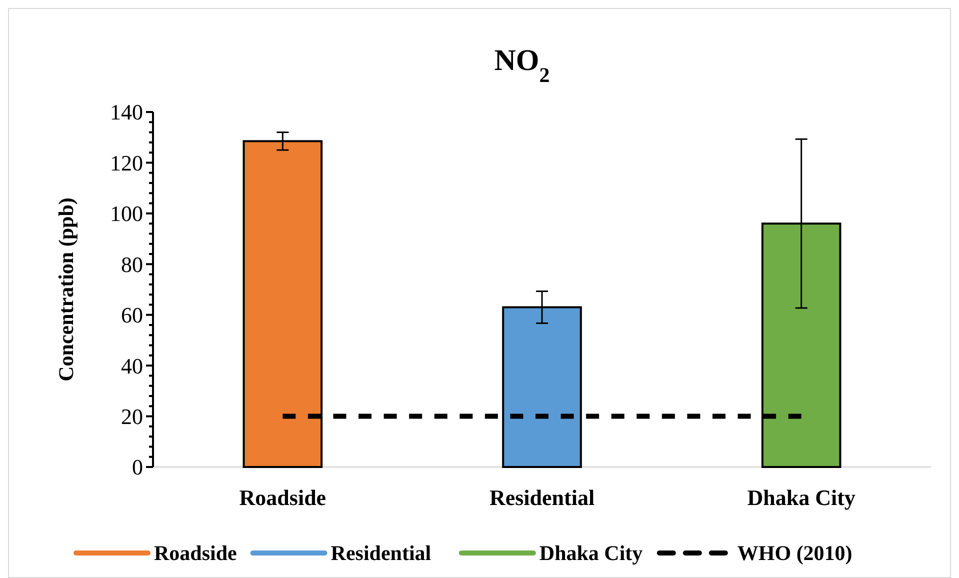 Image resolution: width=959 pixels, height=578 pixels. What do you see at coordinates (126, 112) in the screenshot?
I see `y-tick-label: 140` at bounding box center [126, 112].